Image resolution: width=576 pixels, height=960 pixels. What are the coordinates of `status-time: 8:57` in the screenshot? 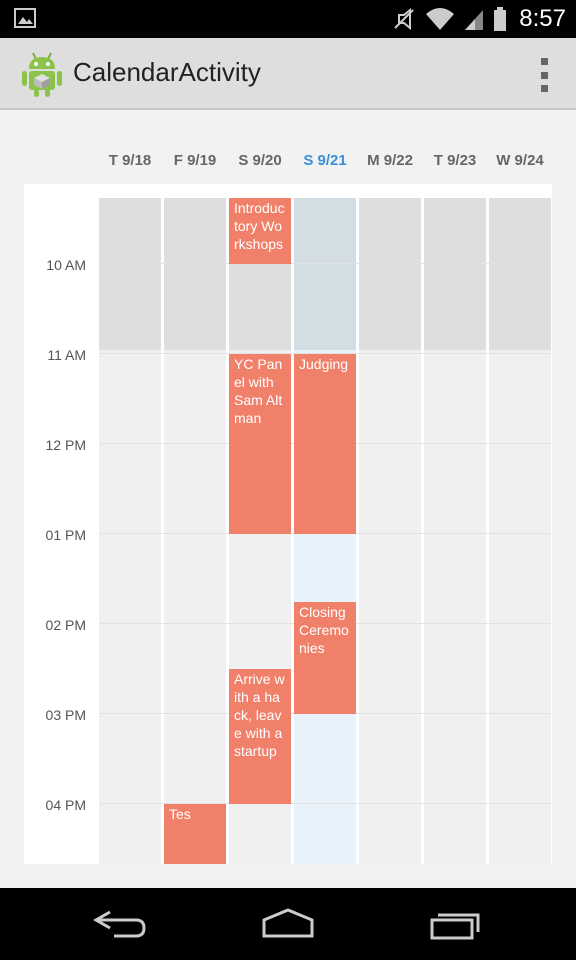 It's located at (542, 18).